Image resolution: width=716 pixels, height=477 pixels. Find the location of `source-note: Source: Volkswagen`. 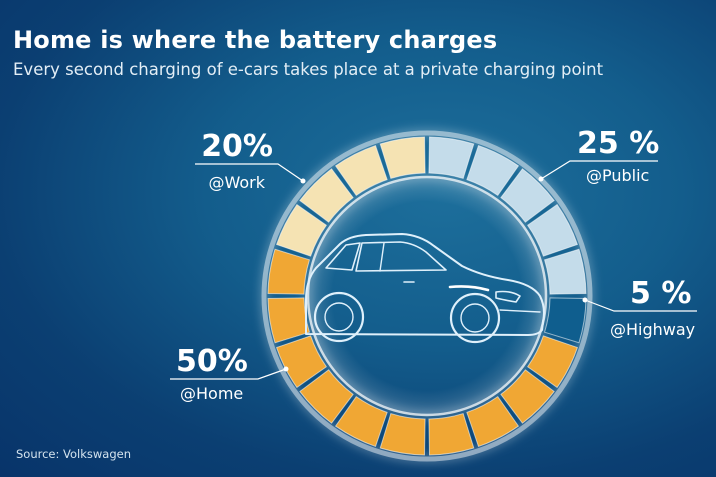

source-note: Source: Volkswagen is located at coordinates (73, 454).